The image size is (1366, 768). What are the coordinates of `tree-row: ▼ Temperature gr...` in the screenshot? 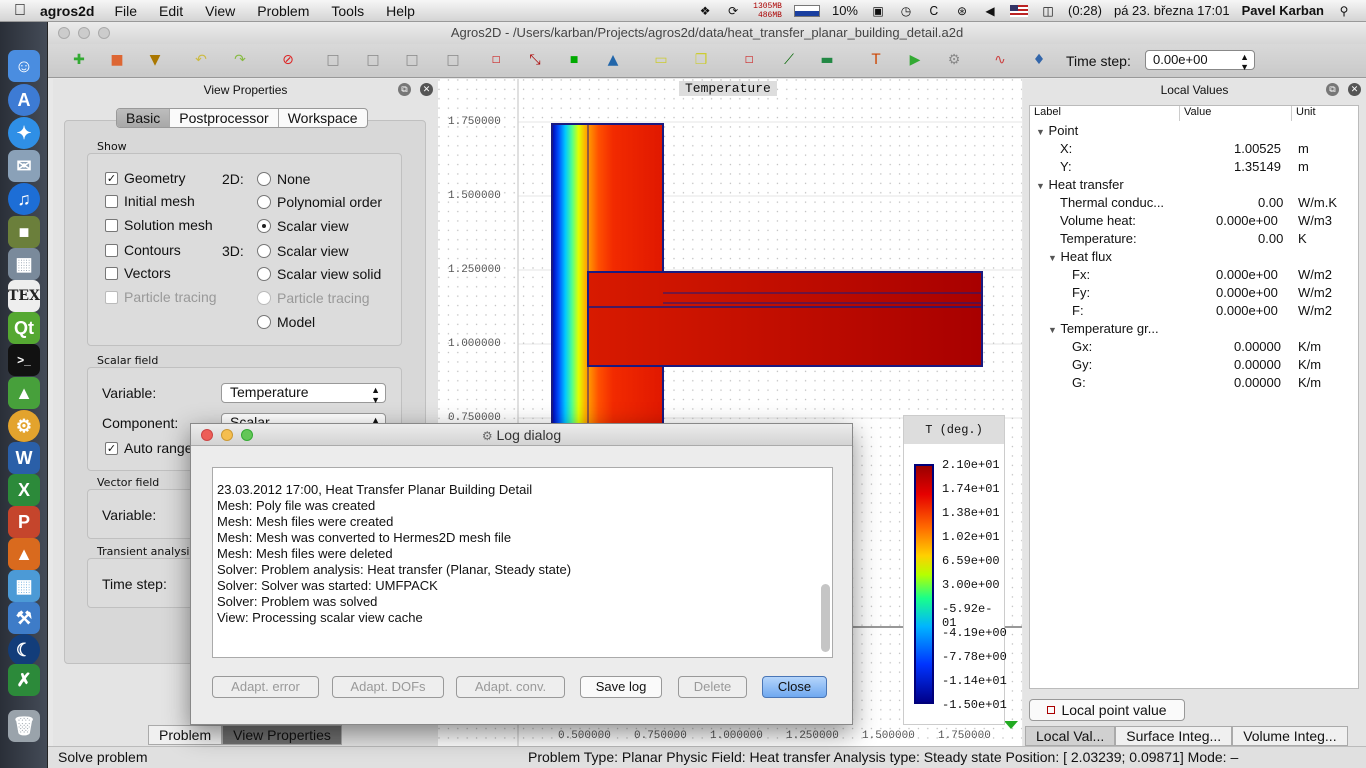 It's located at (1103, 328).